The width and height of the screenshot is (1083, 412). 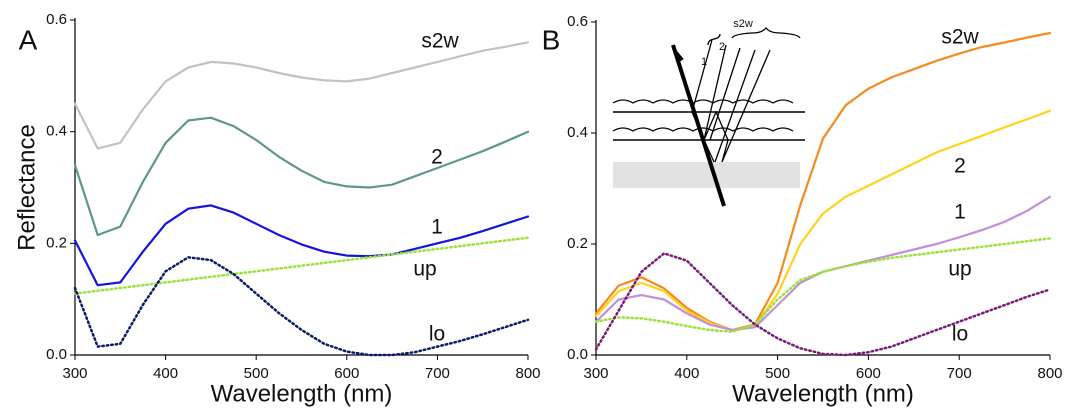 What do you see at coordinates (703, 115) in the screenshot?
I see `layer-wave` at bounding box center [703, 115].